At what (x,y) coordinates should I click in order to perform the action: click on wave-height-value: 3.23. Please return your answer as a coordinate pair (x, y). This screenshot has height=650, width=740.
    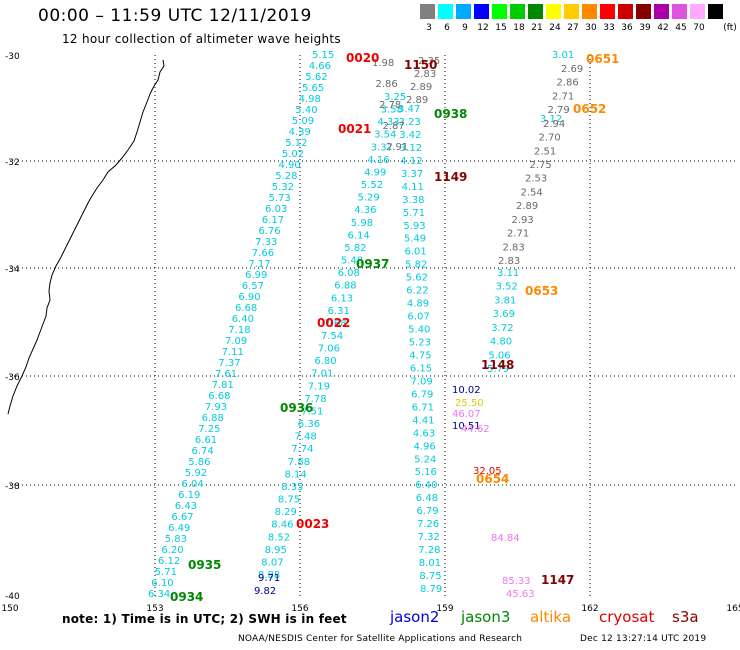
    Looking at the image, I should click on (410, 122).